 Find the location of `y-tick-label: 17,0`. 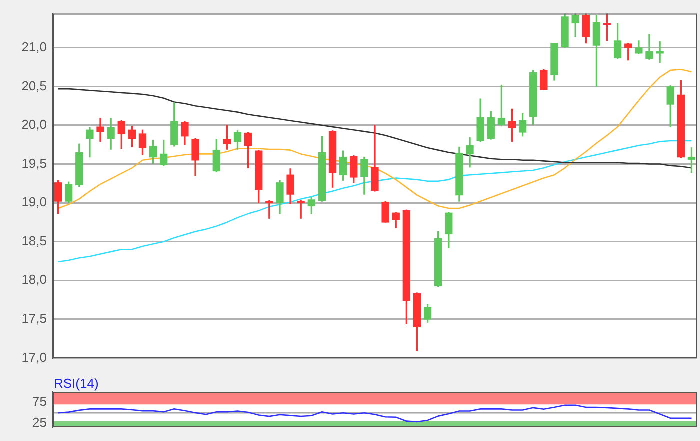

y-tick-label: 17,0 is located at coordinates (34, 357).